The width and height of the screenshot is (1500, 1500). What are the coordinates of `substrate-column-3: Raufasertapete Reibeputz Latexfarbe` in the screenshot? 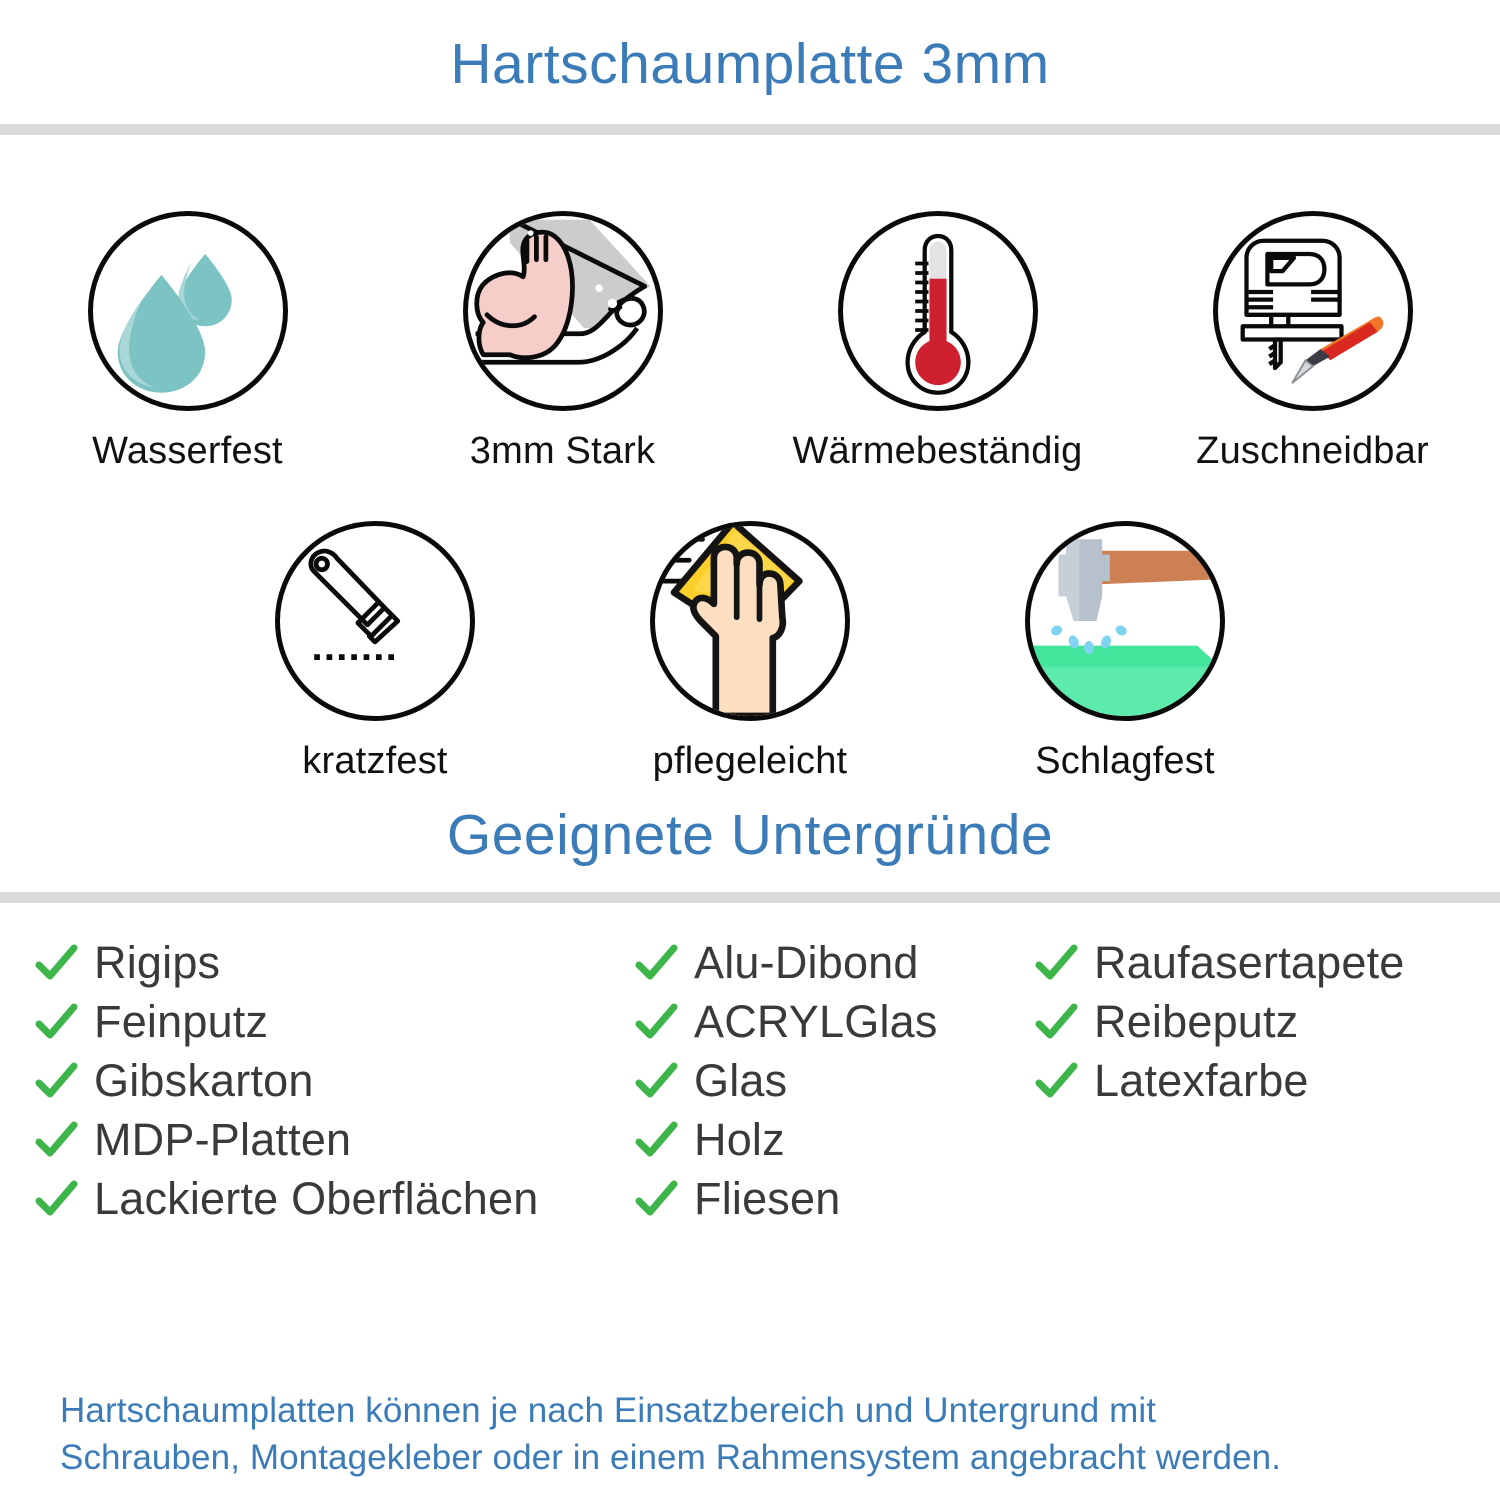 It's located at (1264, 1080).